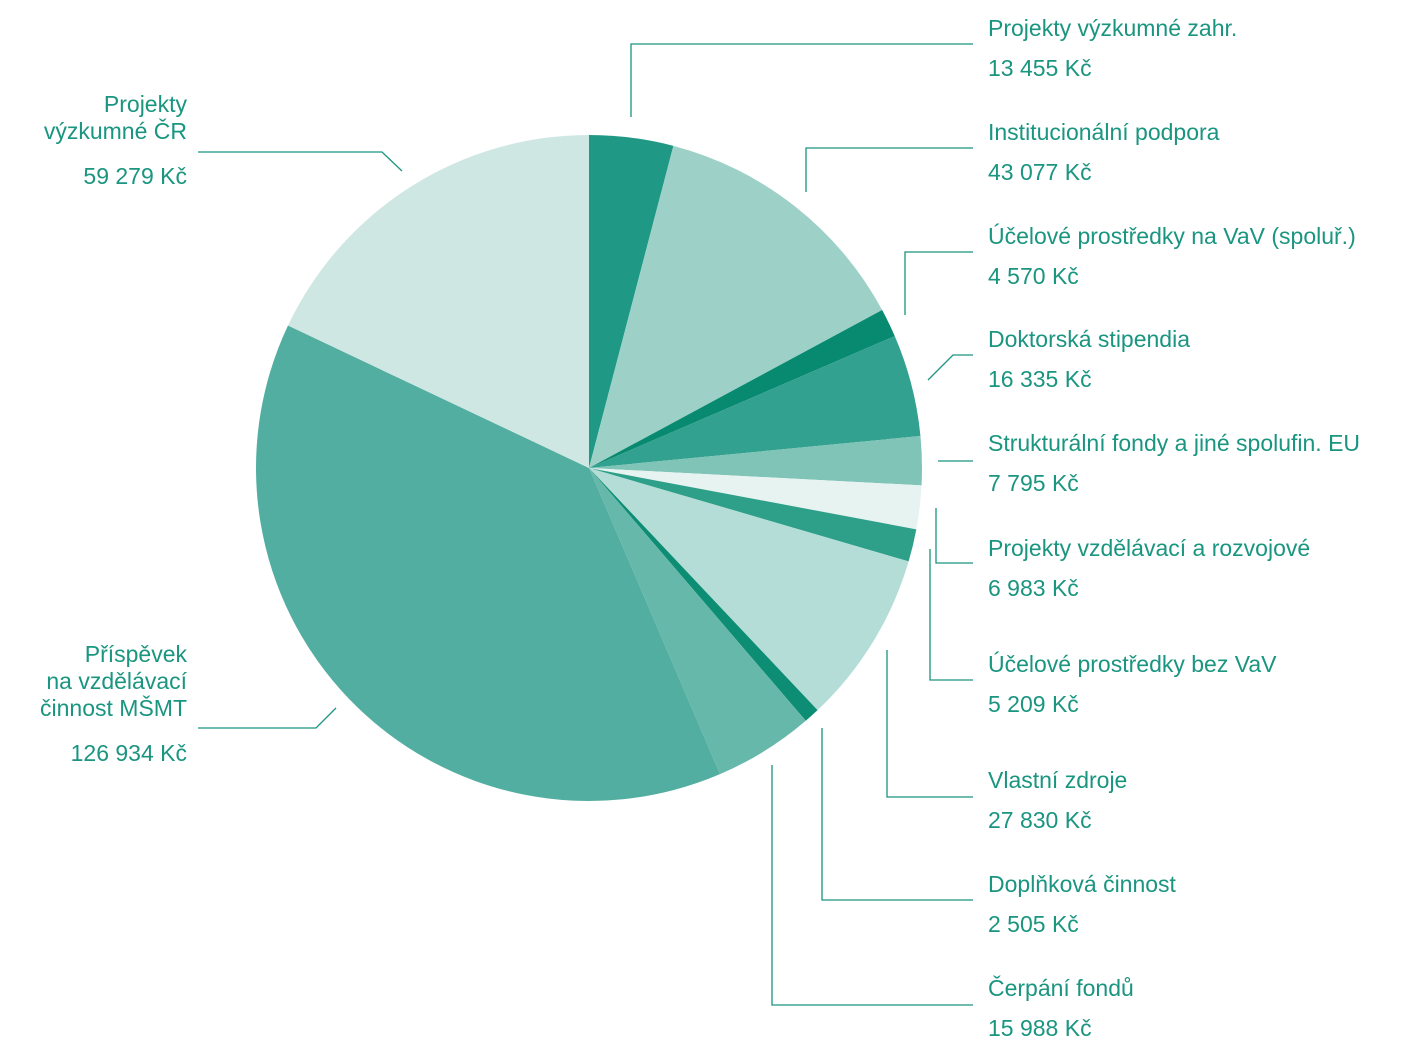 The image size is (1422, 1038). What do you see at coordinates (1040, 172) in the screenshot?
I see `slice-value-label: 43 077 Kč` at bounding box center [1040, 172].